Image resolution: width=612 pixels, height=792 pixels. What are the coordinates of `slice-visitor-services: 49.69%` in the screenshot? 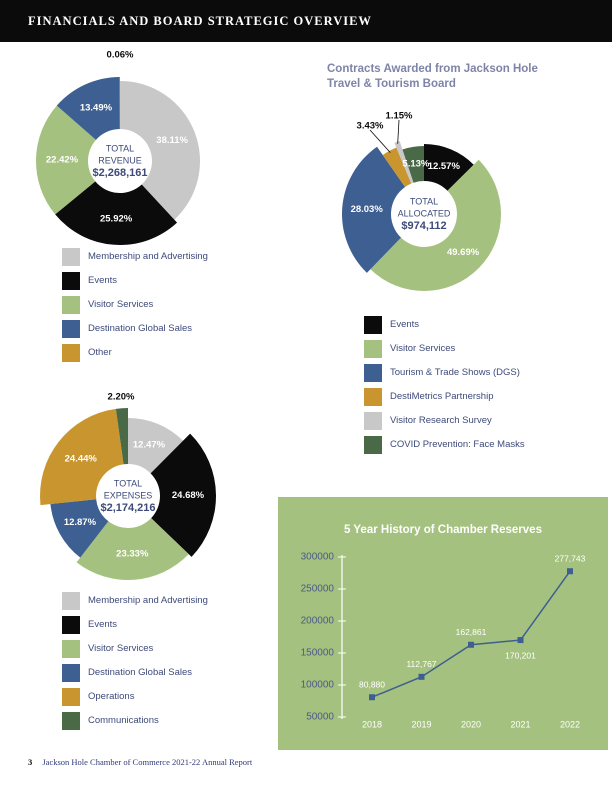 It's located at (435, 225).